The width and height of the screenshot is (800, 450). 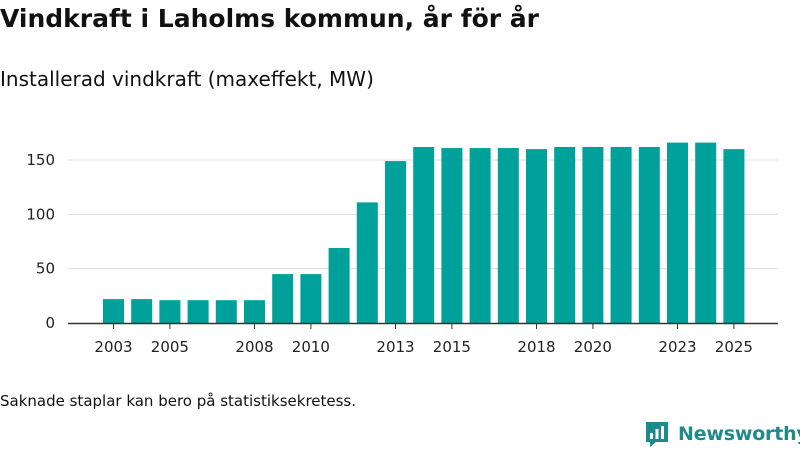 I want to click on bar-2005, so click(x=170, y=311).